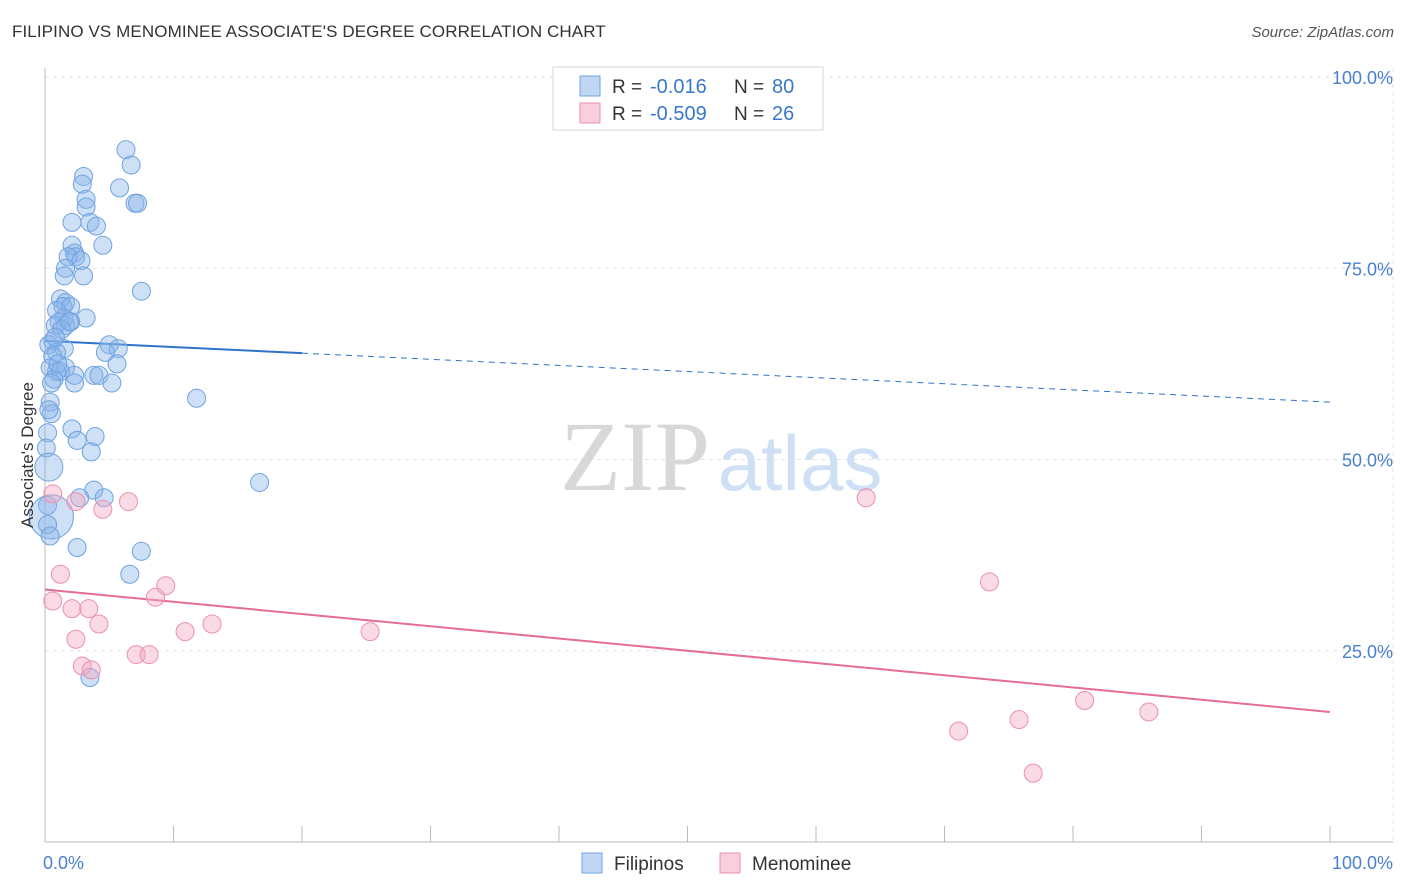 This screenshot has height=892, width=1406. Describe the element at coordinates (816, 377) in the screenshot. I see `filipinos-trendline-dashed` at that location.